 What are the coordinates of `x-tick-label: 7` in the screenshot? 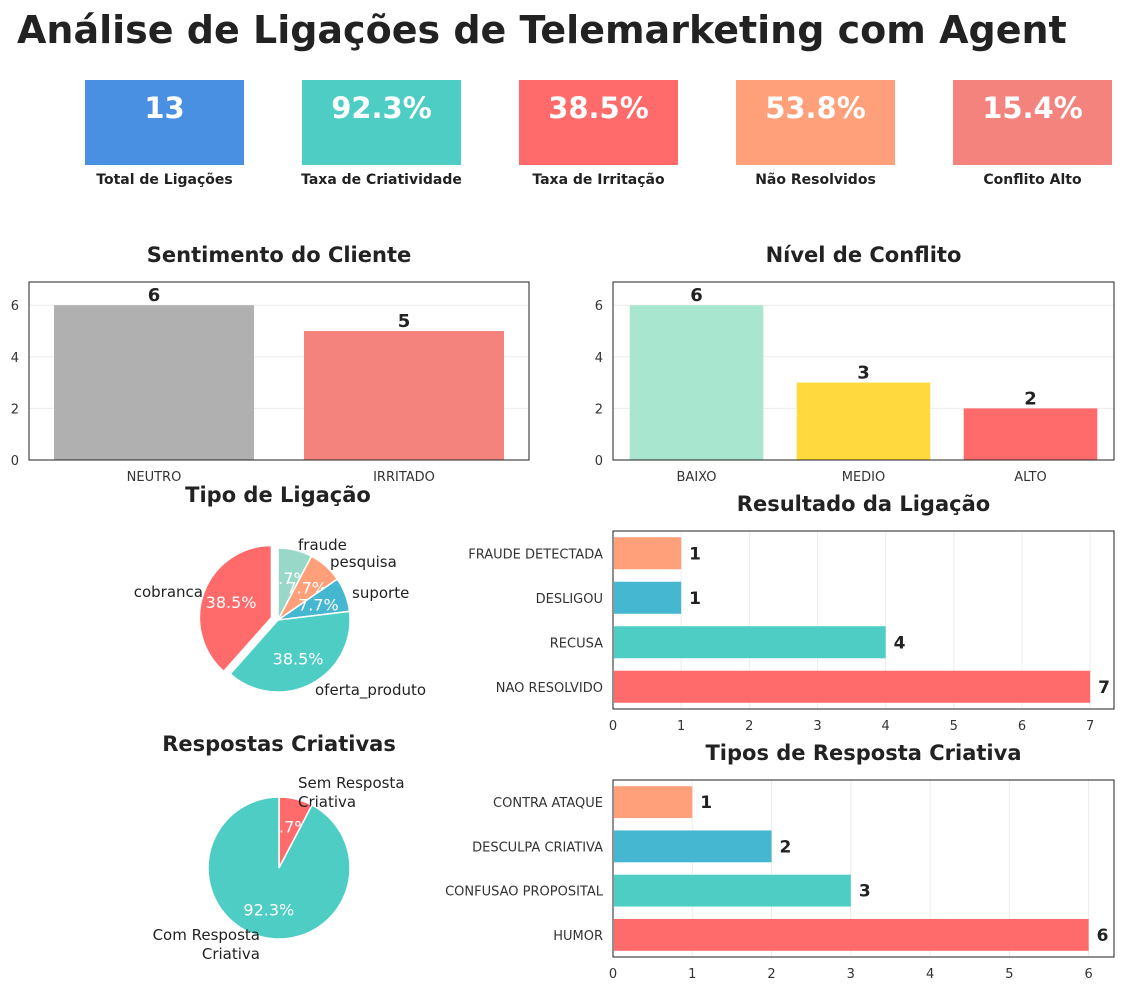 It's located at (1090, 726).